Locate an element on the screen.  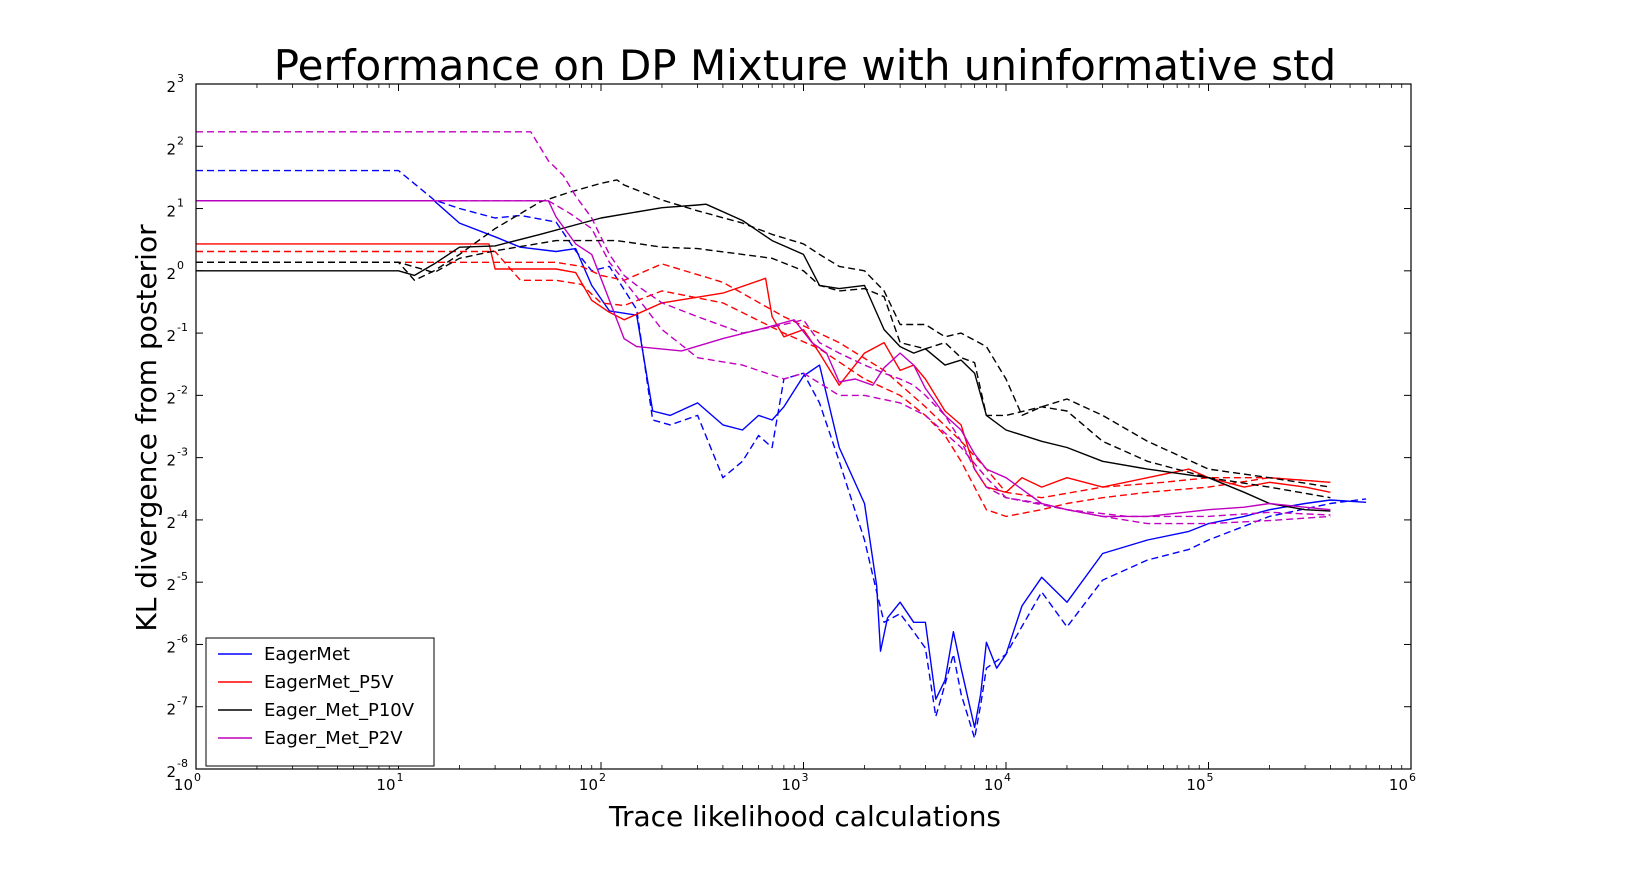
y-tick-exponent: -8 is located at coordinates (182, 763).